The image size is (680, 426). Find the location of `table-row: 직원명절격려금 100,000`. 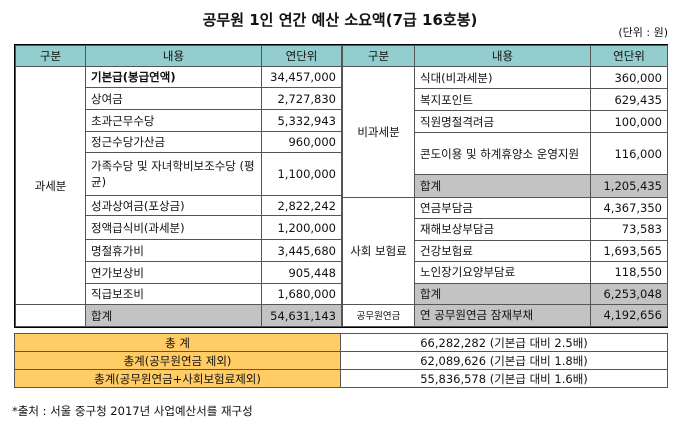

table-row: 직원명절격려금 100,000 is located at coordinates (505, 122).